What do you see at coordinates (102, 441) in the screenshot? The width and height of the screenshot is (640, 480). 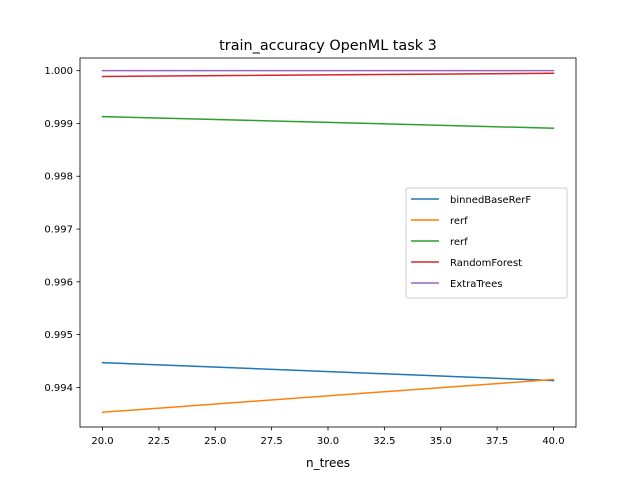 I see `x-tick-label: 20.0` at bounding box center [102, 441].